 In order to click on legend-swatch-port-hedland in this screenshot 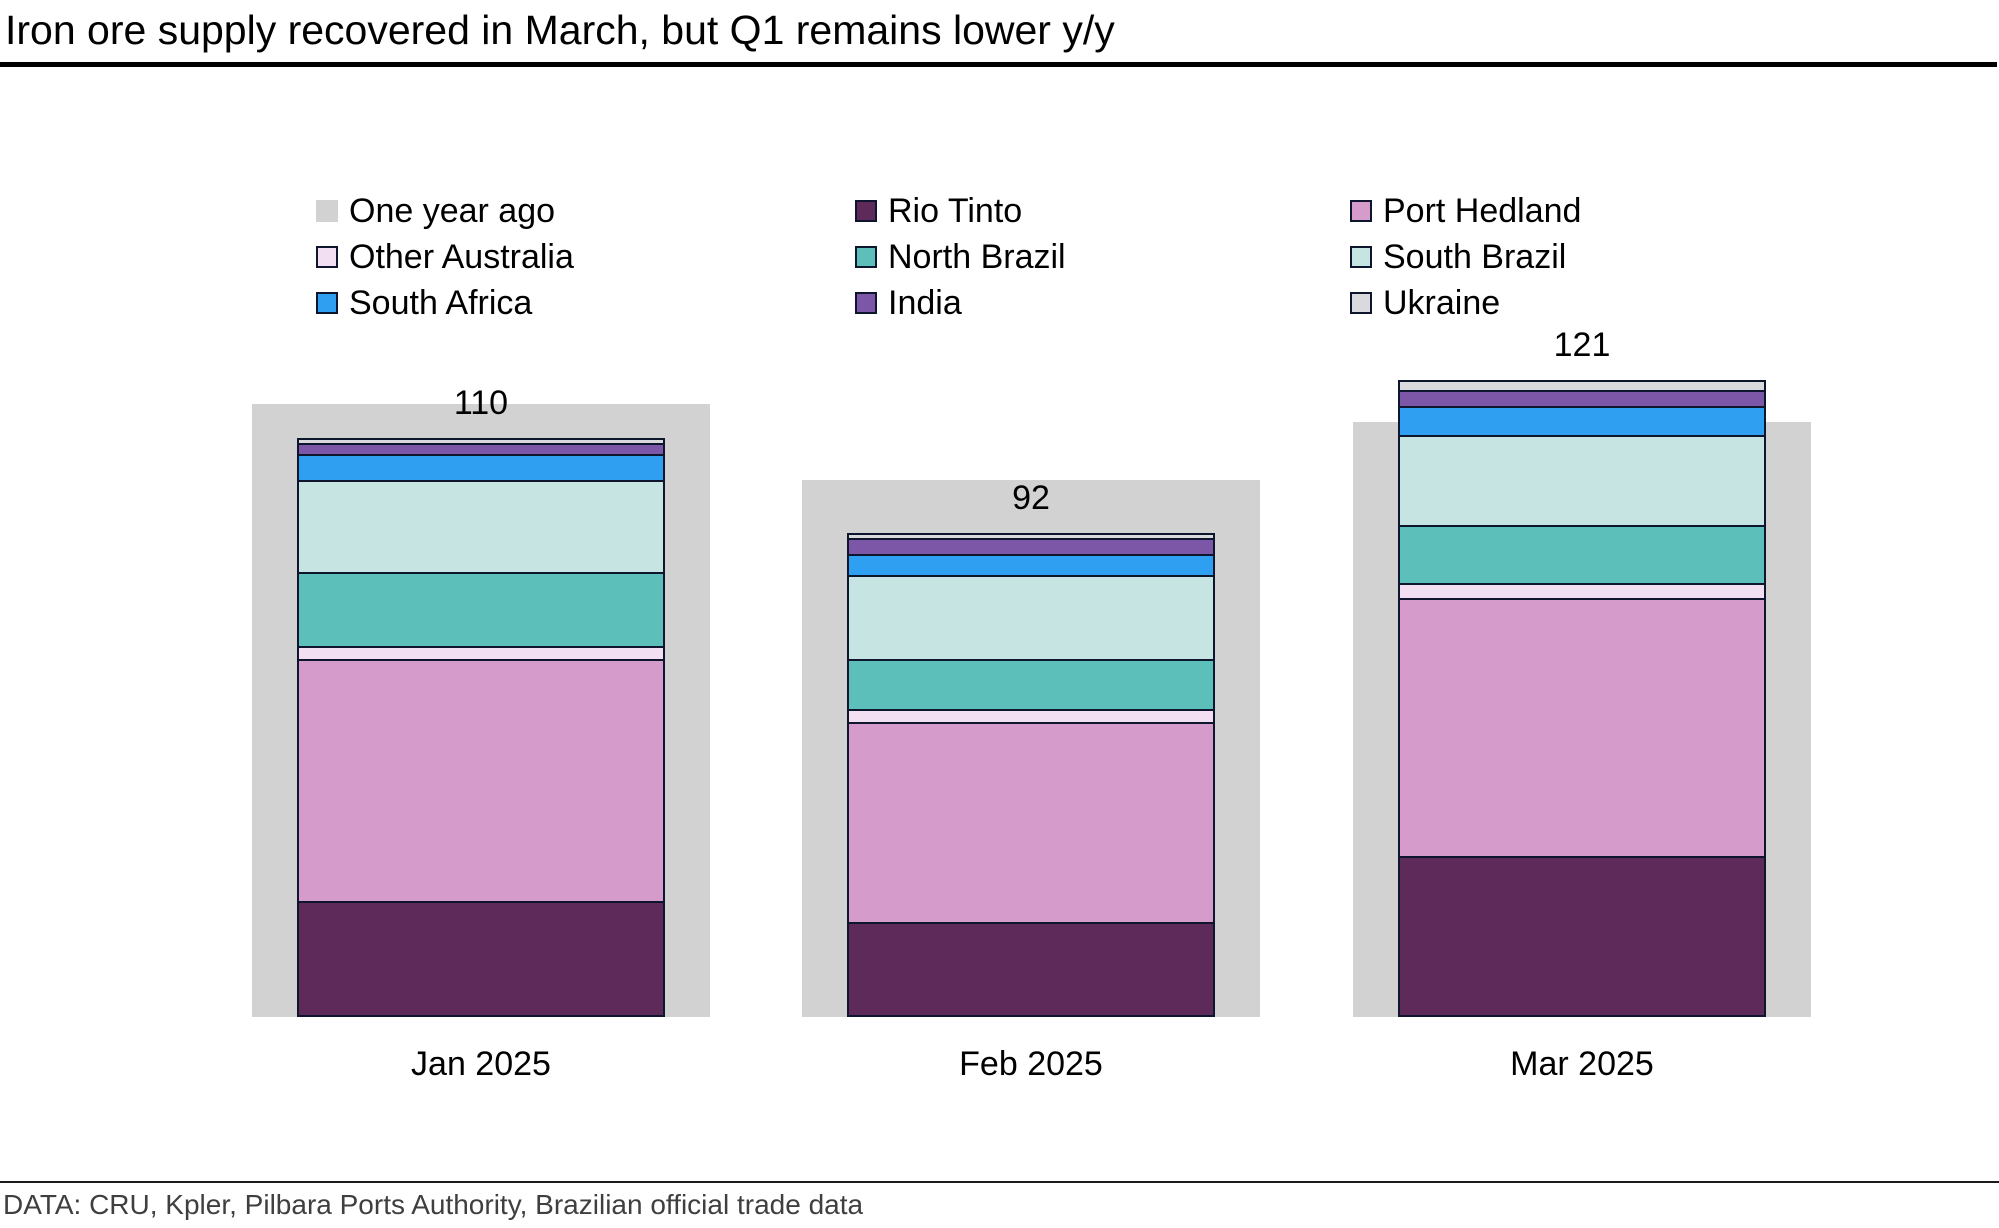, I will do `click(1361, 211)`.